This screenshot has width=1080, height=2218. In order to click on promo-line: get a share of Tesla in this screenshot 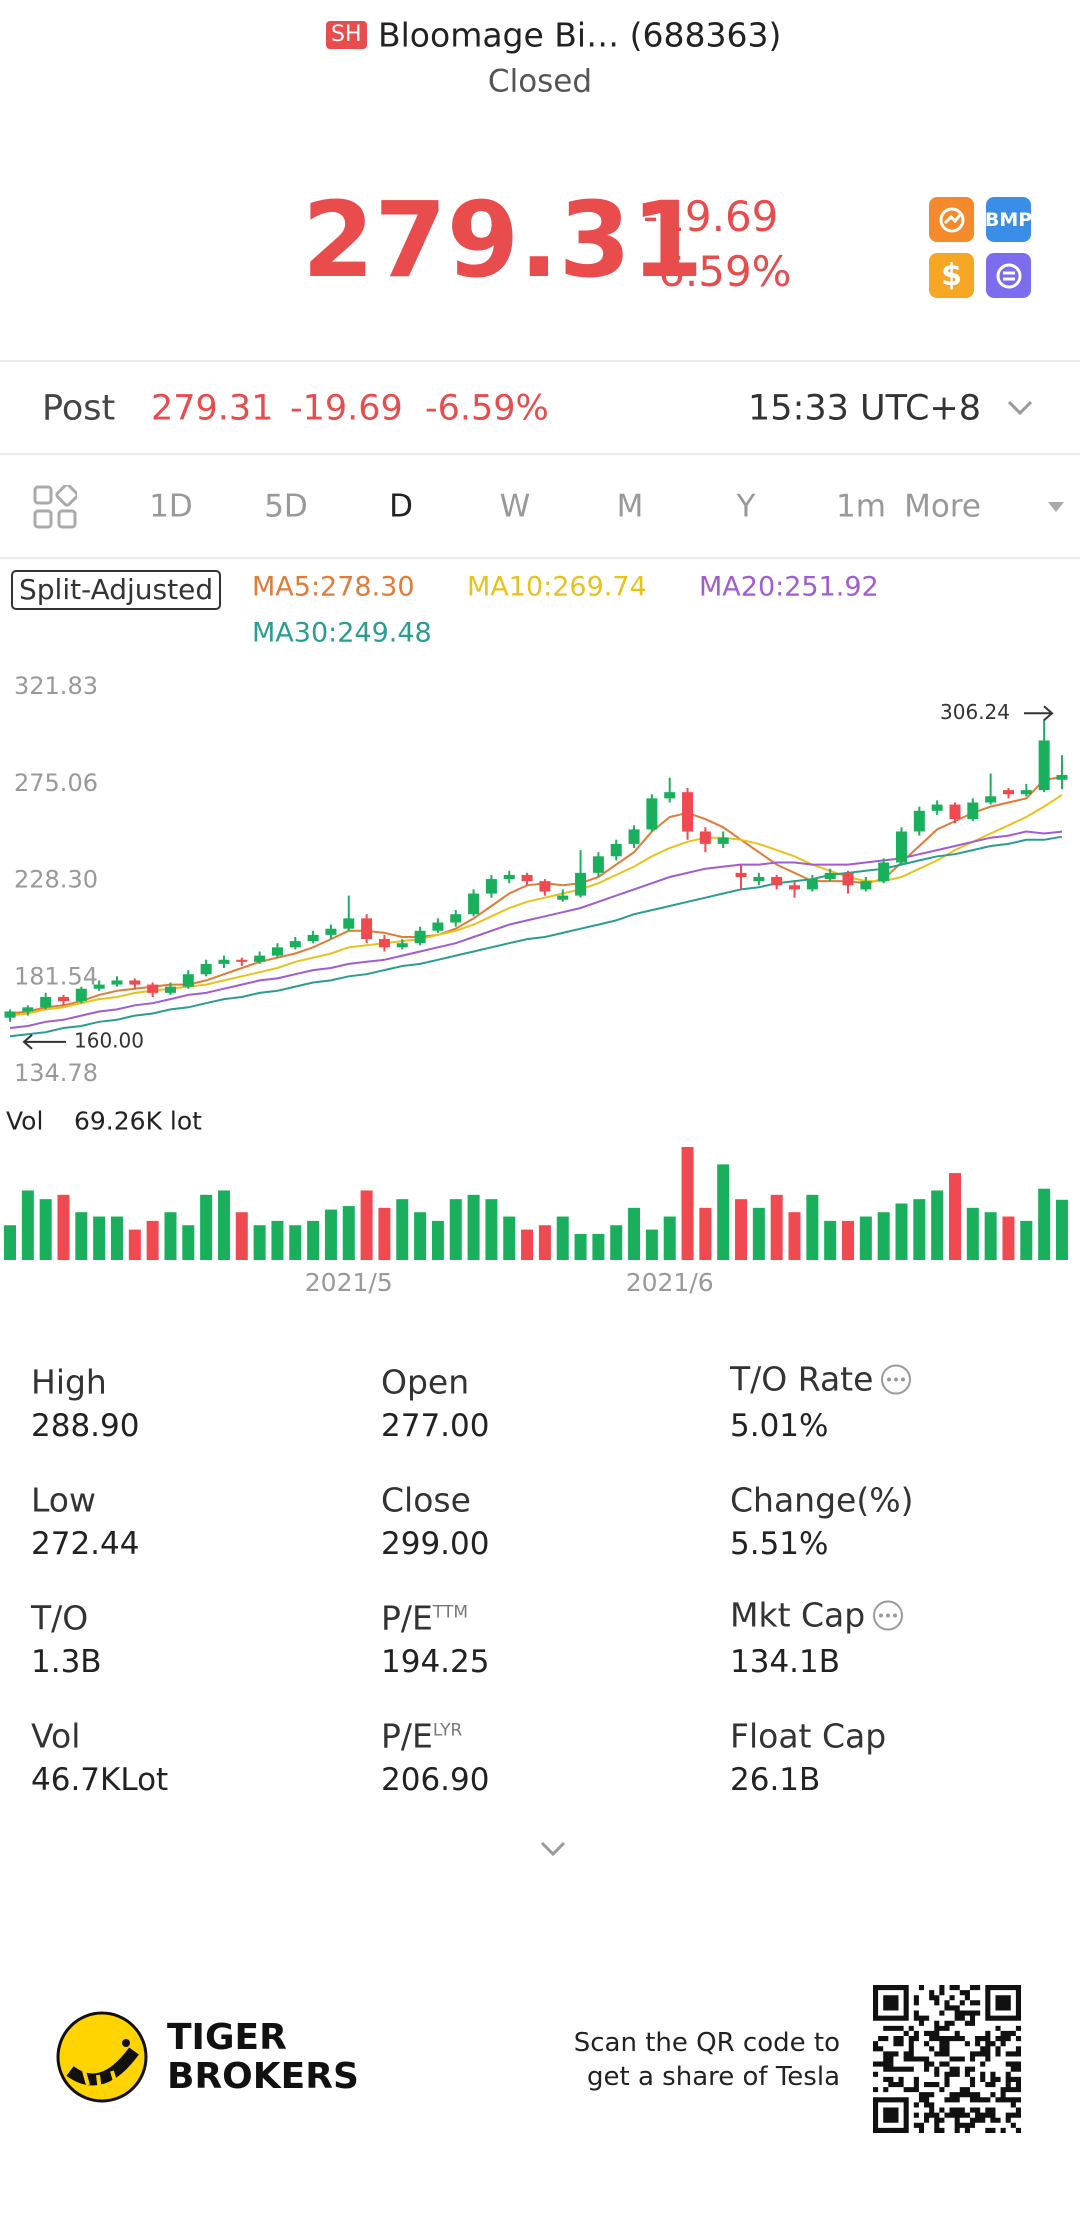, I will do `click(713, 2077)`.